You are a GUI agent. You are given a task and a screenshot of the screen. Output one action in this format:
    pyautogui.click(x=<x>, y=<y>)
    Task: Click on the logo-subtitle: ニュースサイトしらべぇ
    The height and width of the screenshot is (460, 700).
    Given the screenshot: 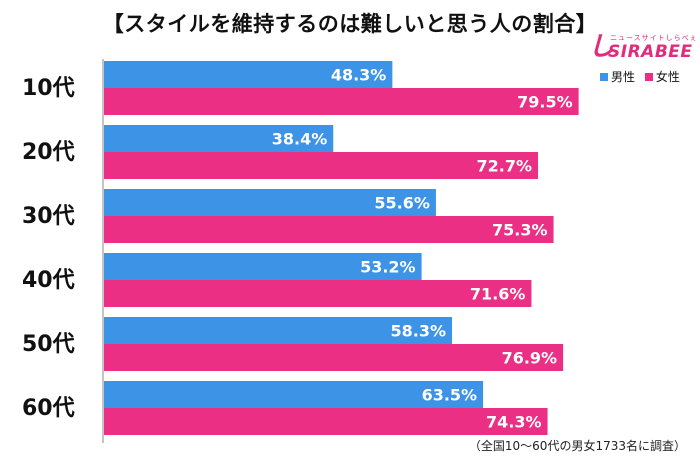 What is the action you would take?
    pyautogui.click(x=654, y=38)
    